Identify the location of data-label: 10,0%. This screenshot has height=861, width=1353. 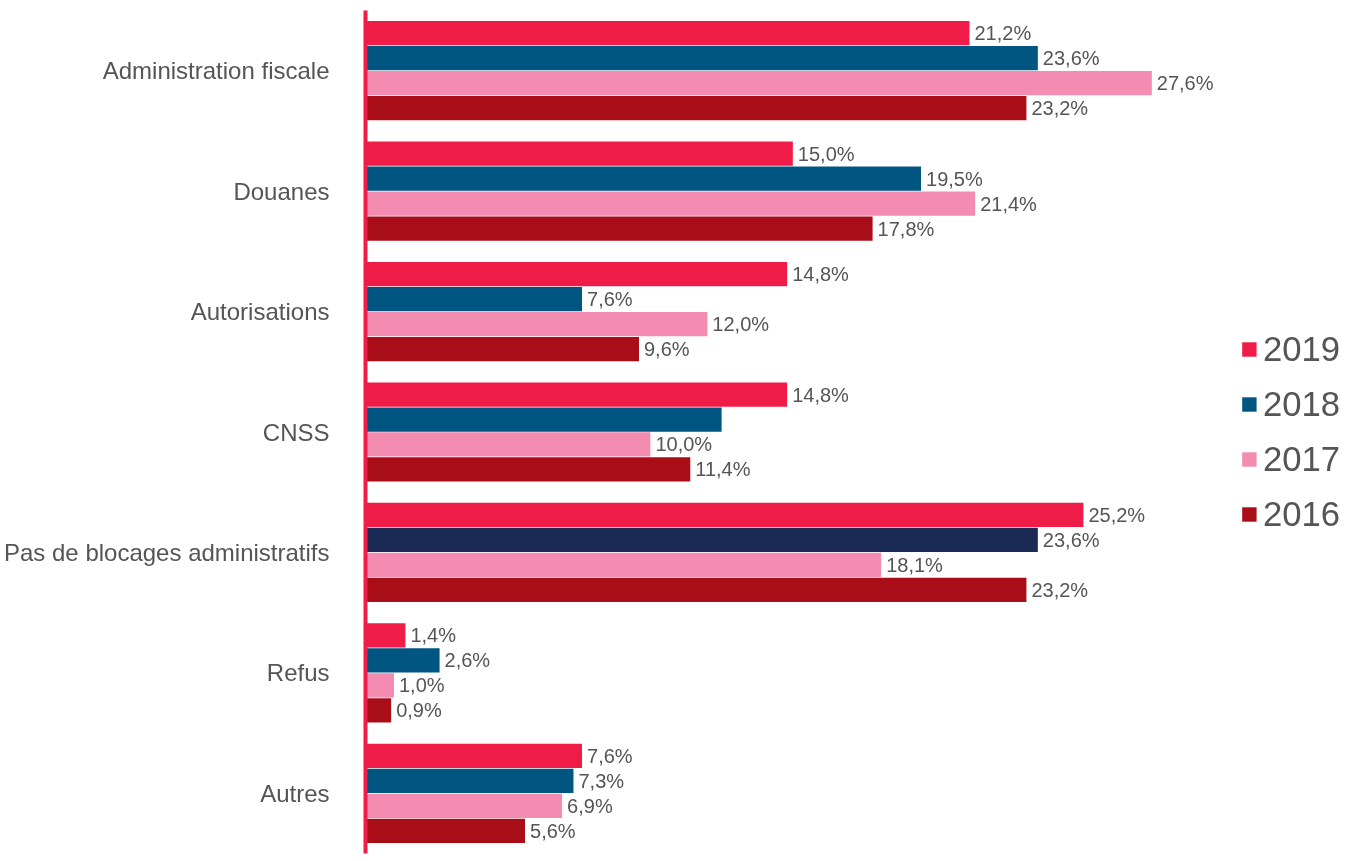
(684, 444).